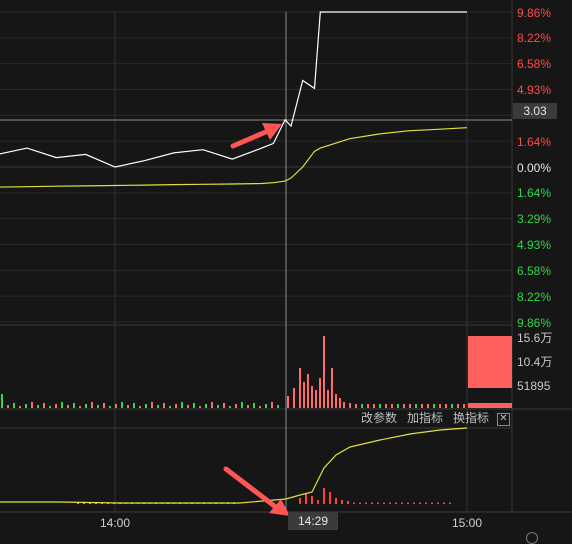  I want to click on price-axis-label: 3.29%, so click(534, 219).